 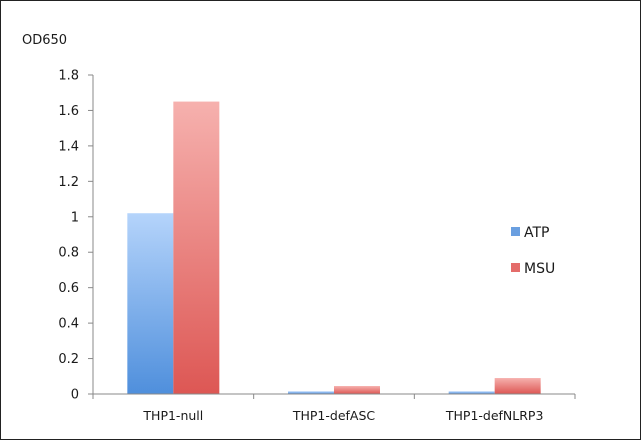 What do you see at coordinates (172, 415) in the screenshot?
I see `x-tick-label: THP1-null` at bounding box center [172, 415].